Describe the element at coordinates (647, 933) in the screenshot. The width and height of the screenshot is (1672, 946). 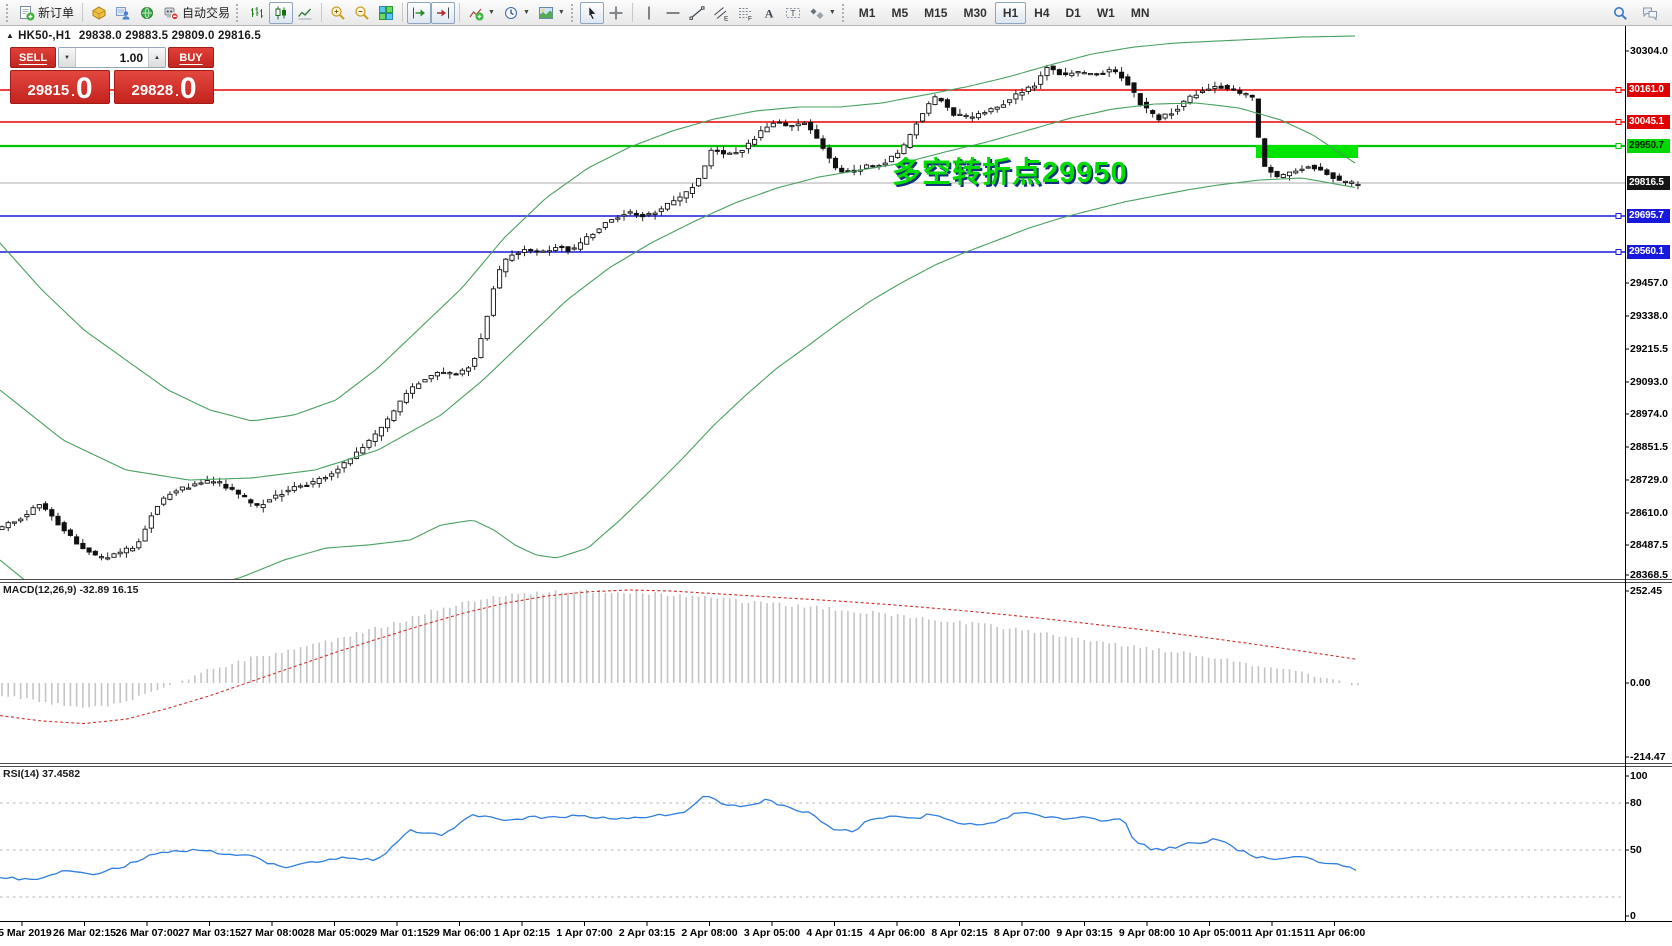
I see `time-axis-label: 2 Apr 03:15` at that location.